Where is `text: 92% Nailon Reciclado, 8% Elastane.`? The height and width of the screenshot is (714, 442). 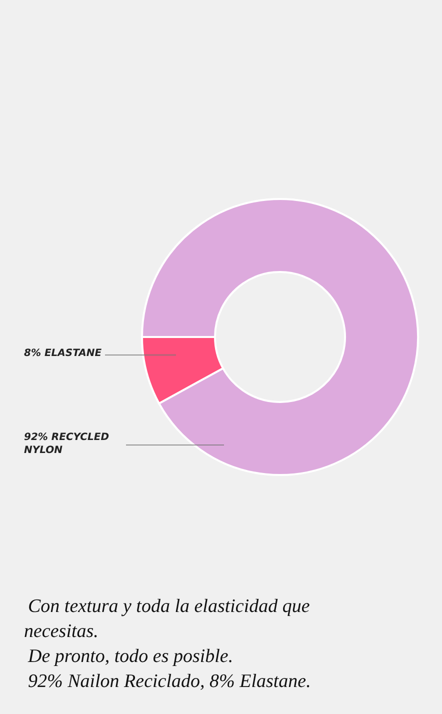
text: 92% Nailon Reciclado, 8% Elastane. is located at coordinates (169, 681).